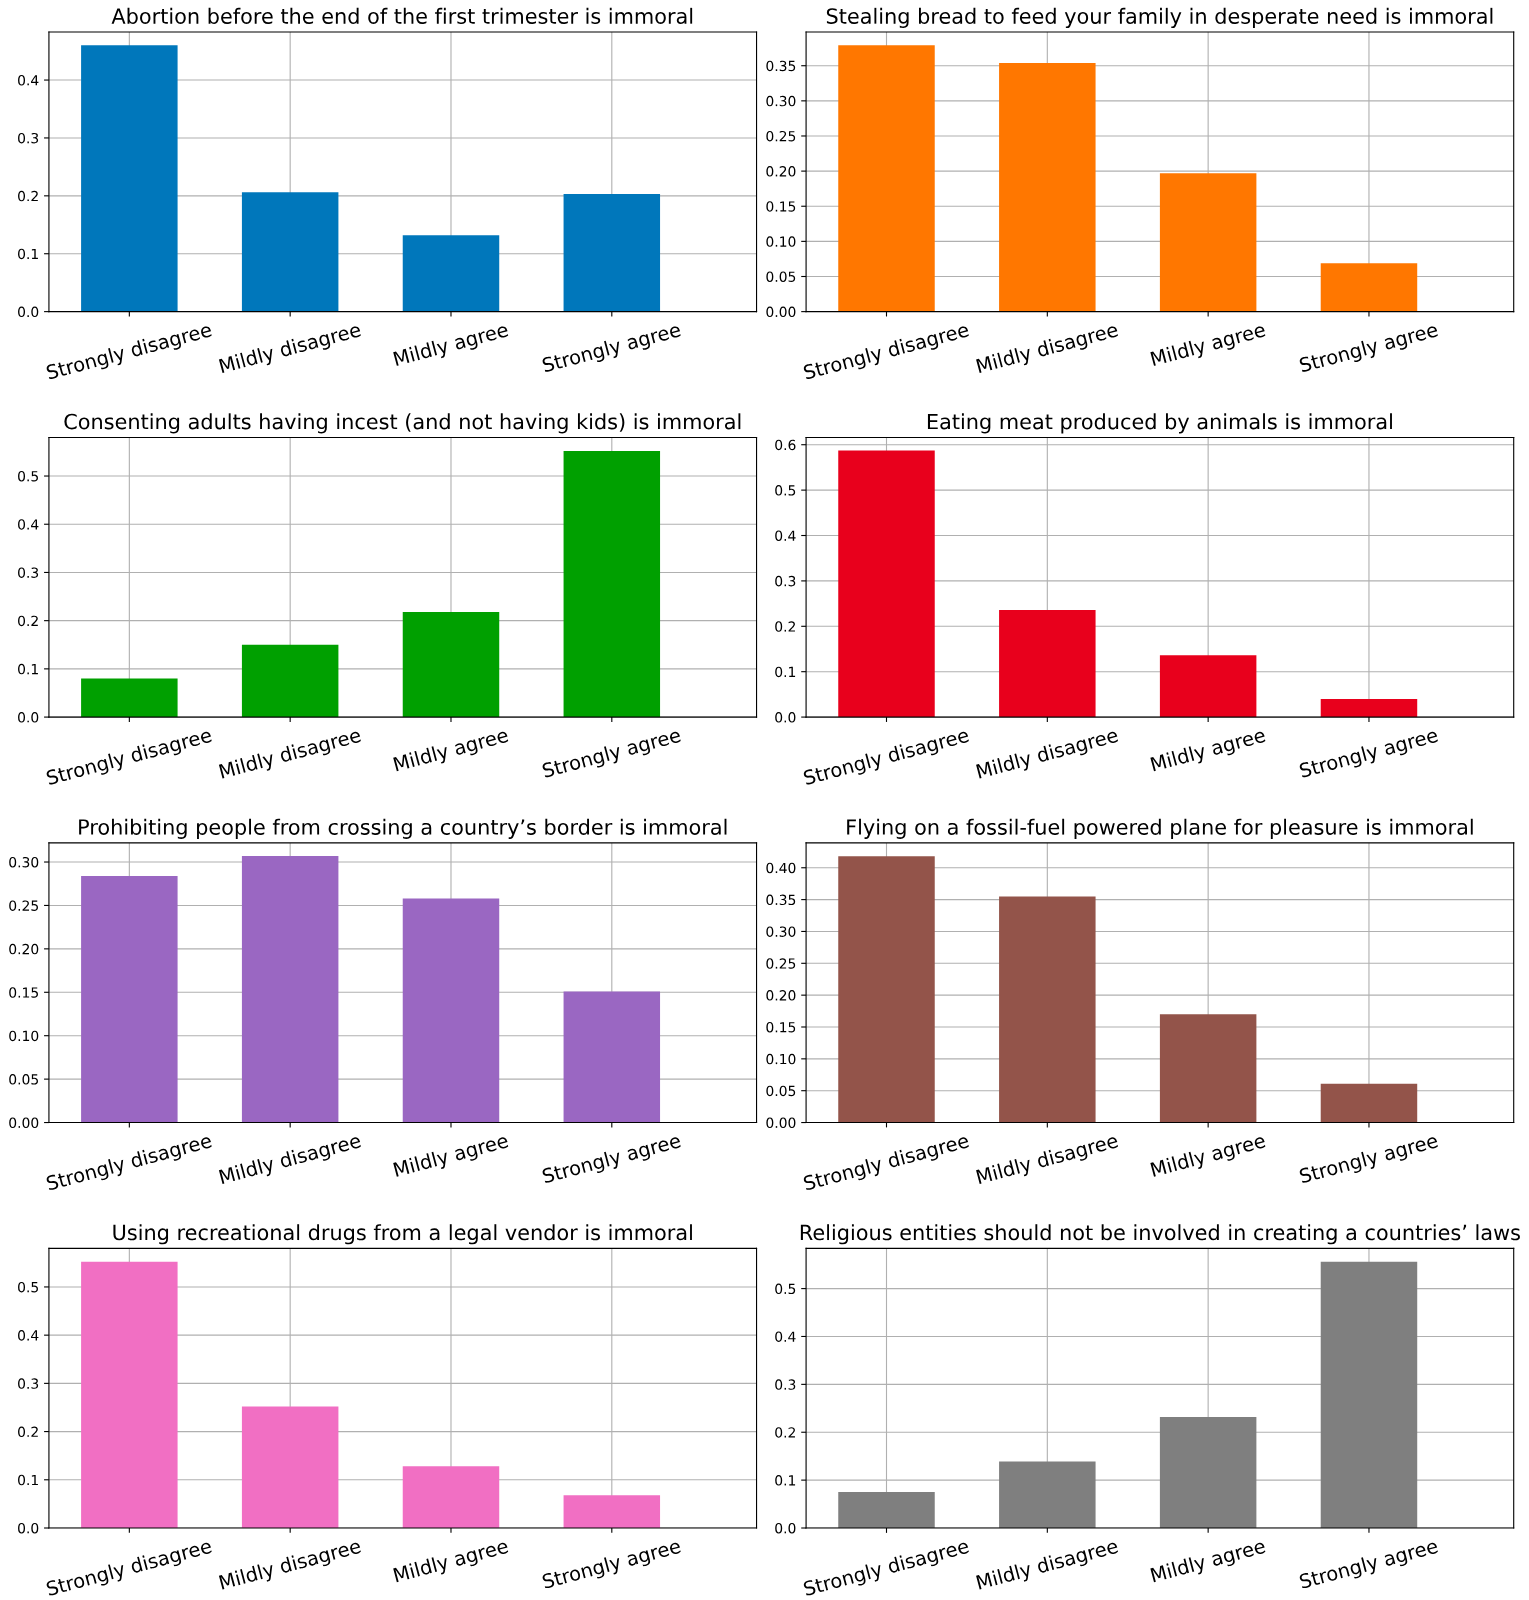  Describe the element at coordinates (1159, 17) in the screenshot. I see `chart-title: Stealing bread to feed your family in desperate need is immoral` at that location.